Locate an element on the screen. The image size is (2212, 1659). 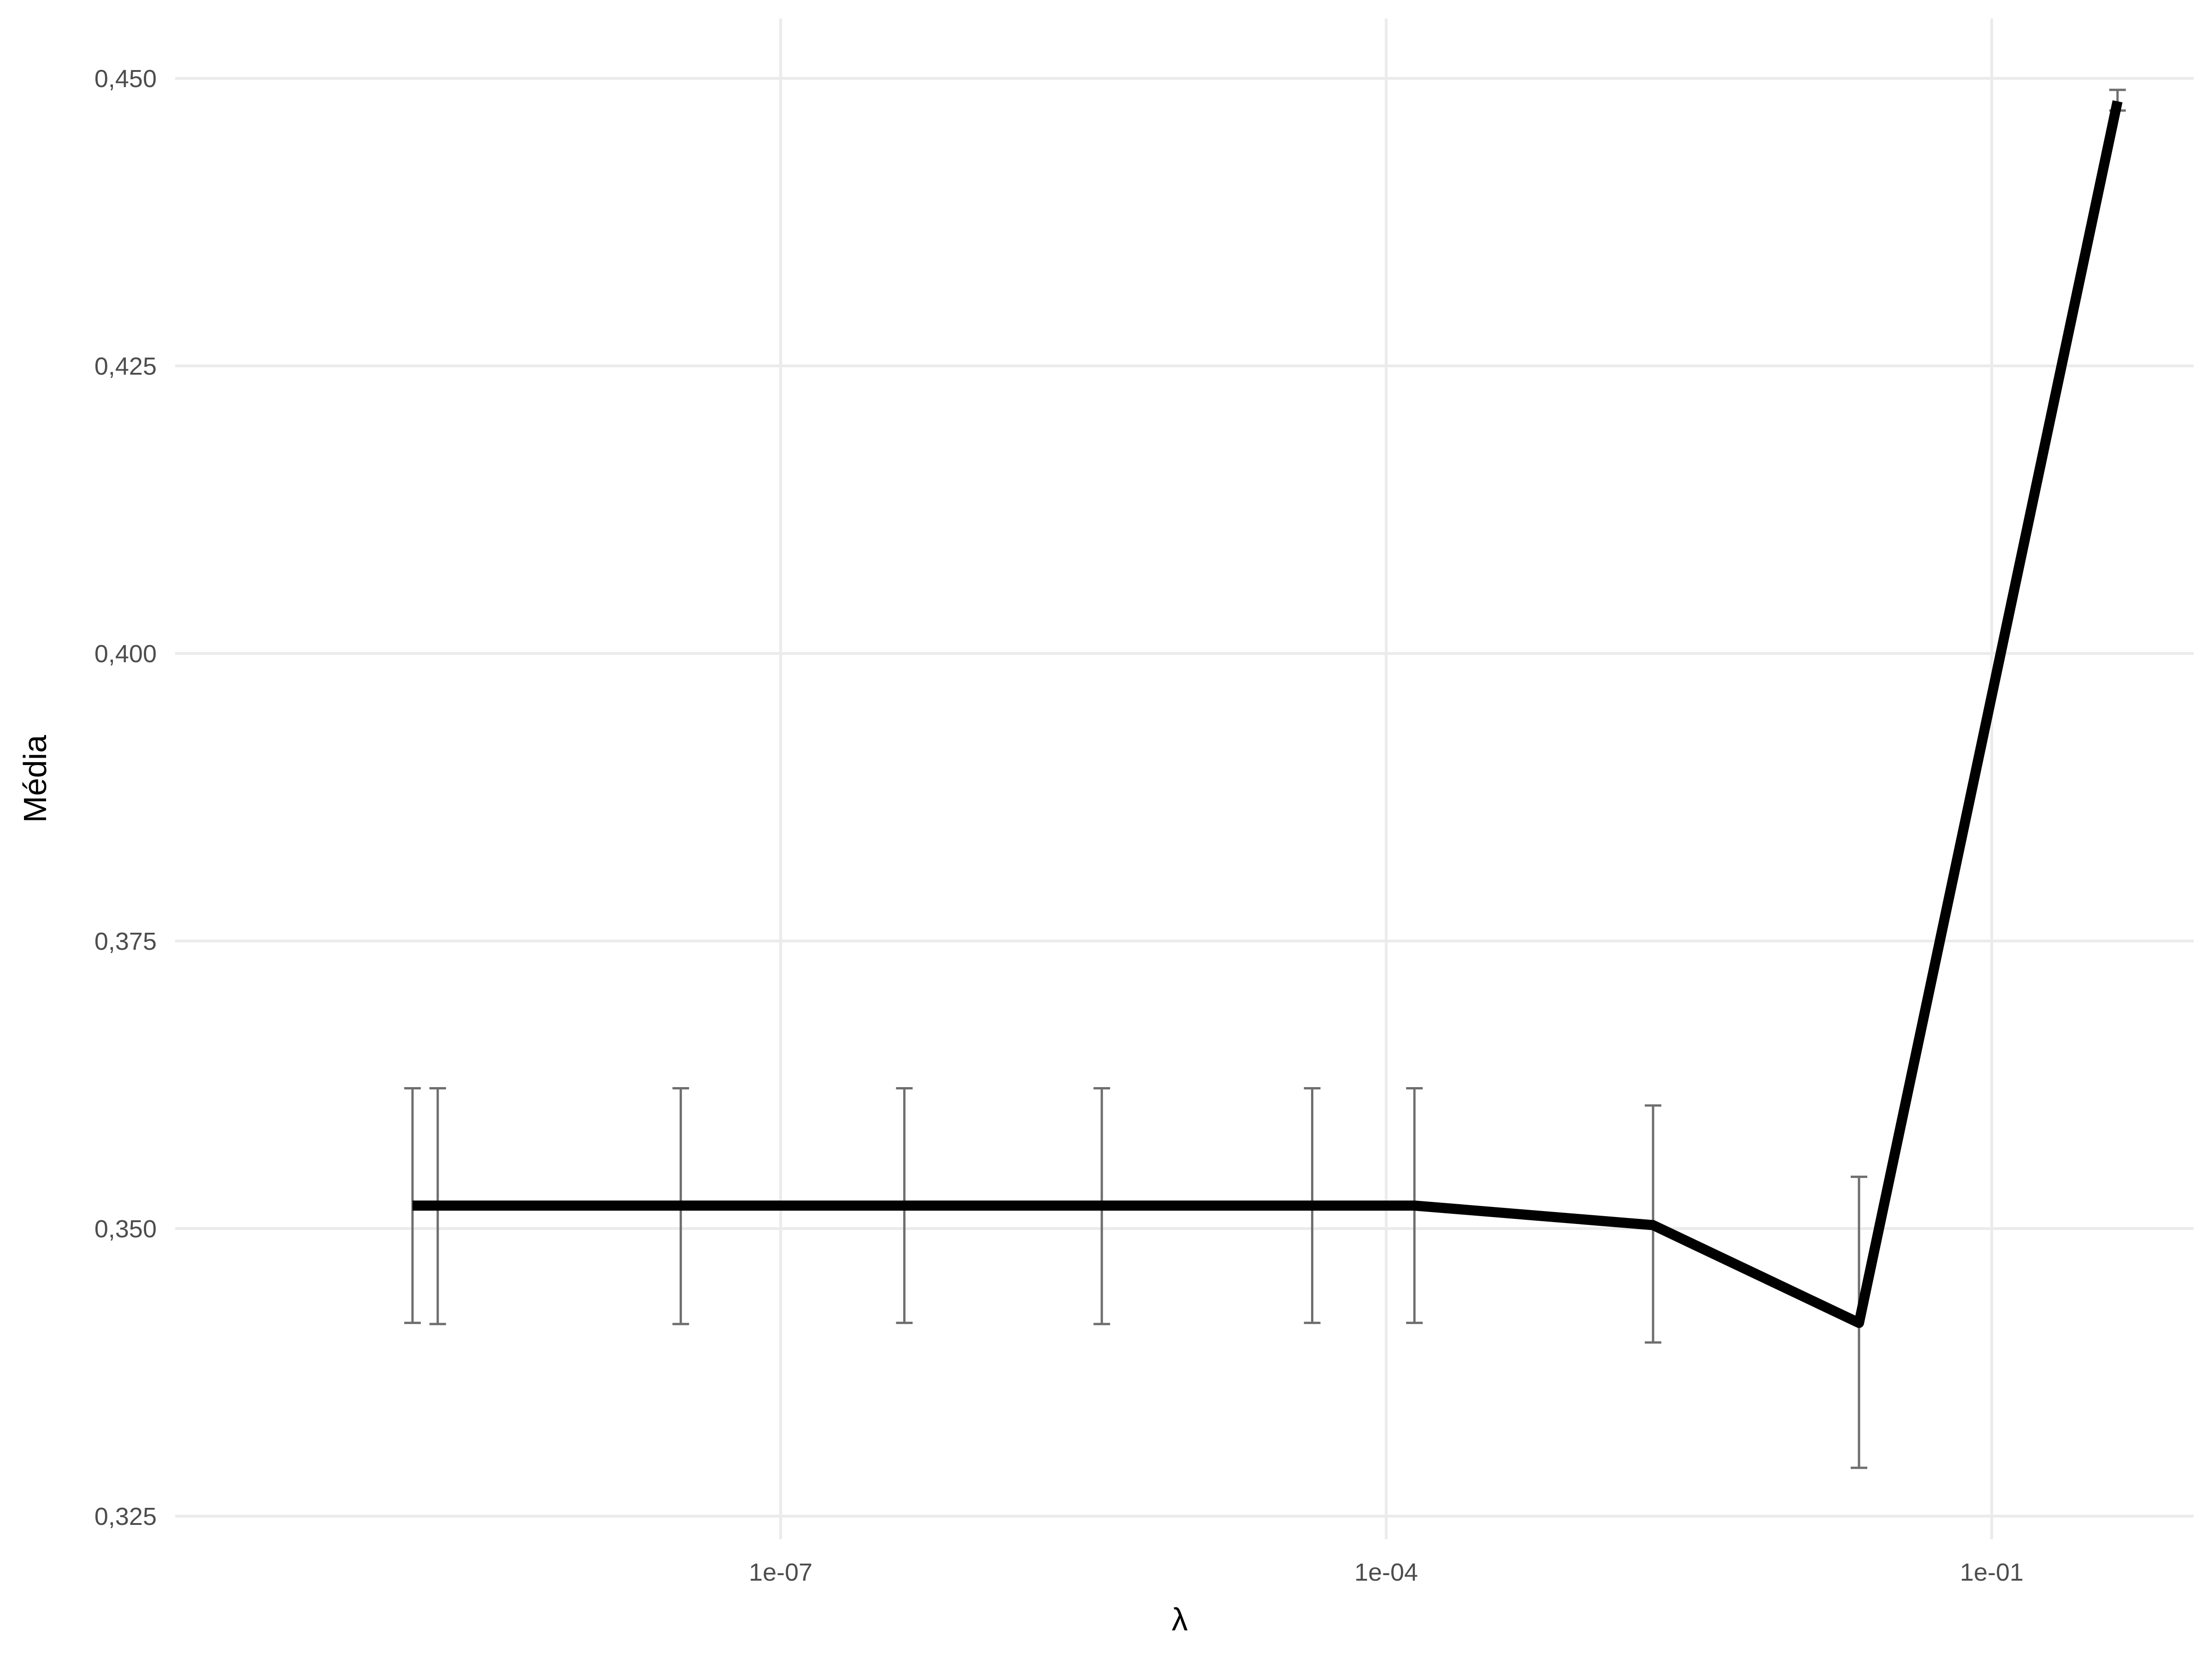
y-tick-label: 0,325 is located at coordinates (125, 1516).